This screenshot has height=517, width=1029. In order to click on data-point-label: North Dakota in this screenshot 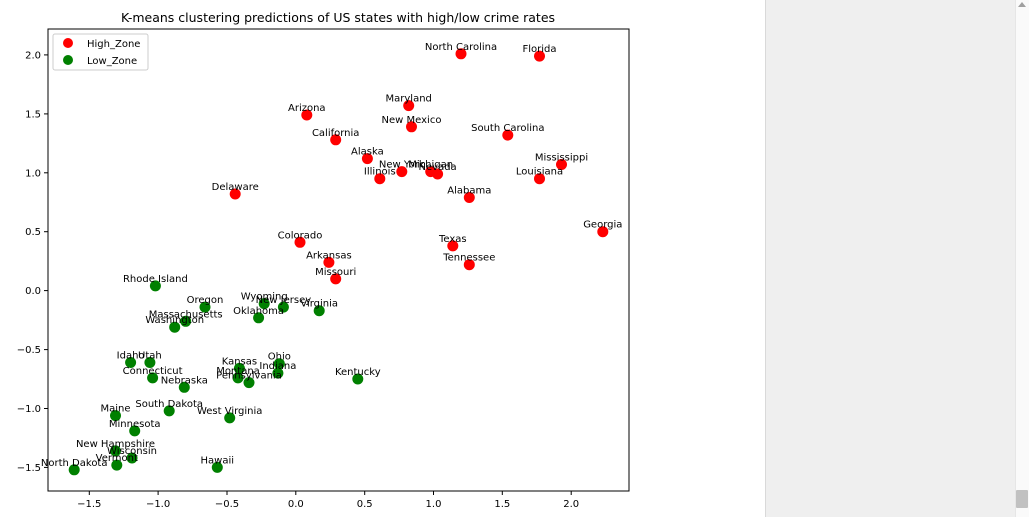, I will do `click(74, 463)`.